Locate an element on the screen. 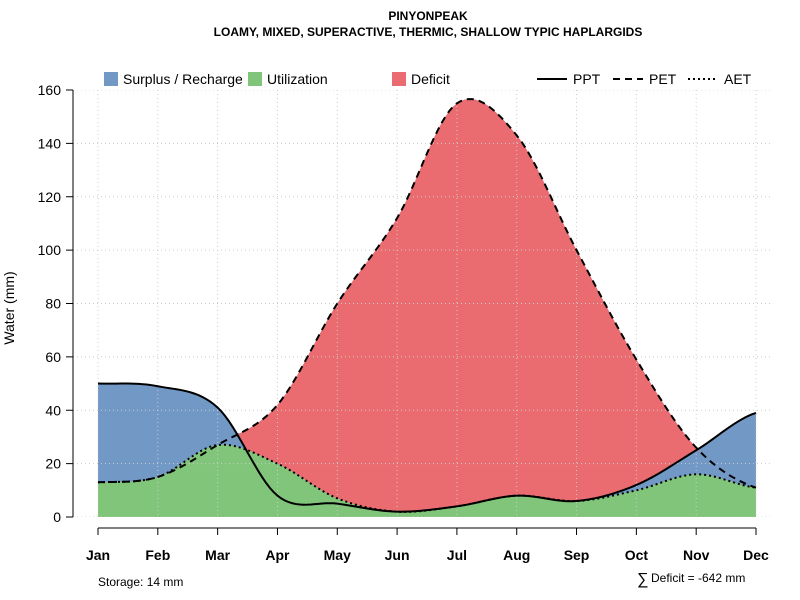 Image resolution: width=800 pixels, height=600 pixels. x-tick-label-jan: Jan is located at coordinates (98, 555).